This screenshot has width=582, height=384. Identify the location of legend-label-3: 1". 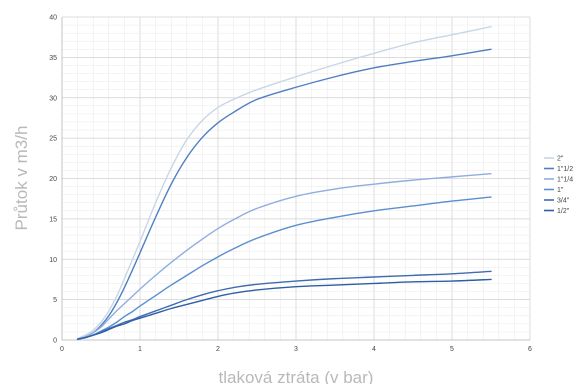
(560, 190).